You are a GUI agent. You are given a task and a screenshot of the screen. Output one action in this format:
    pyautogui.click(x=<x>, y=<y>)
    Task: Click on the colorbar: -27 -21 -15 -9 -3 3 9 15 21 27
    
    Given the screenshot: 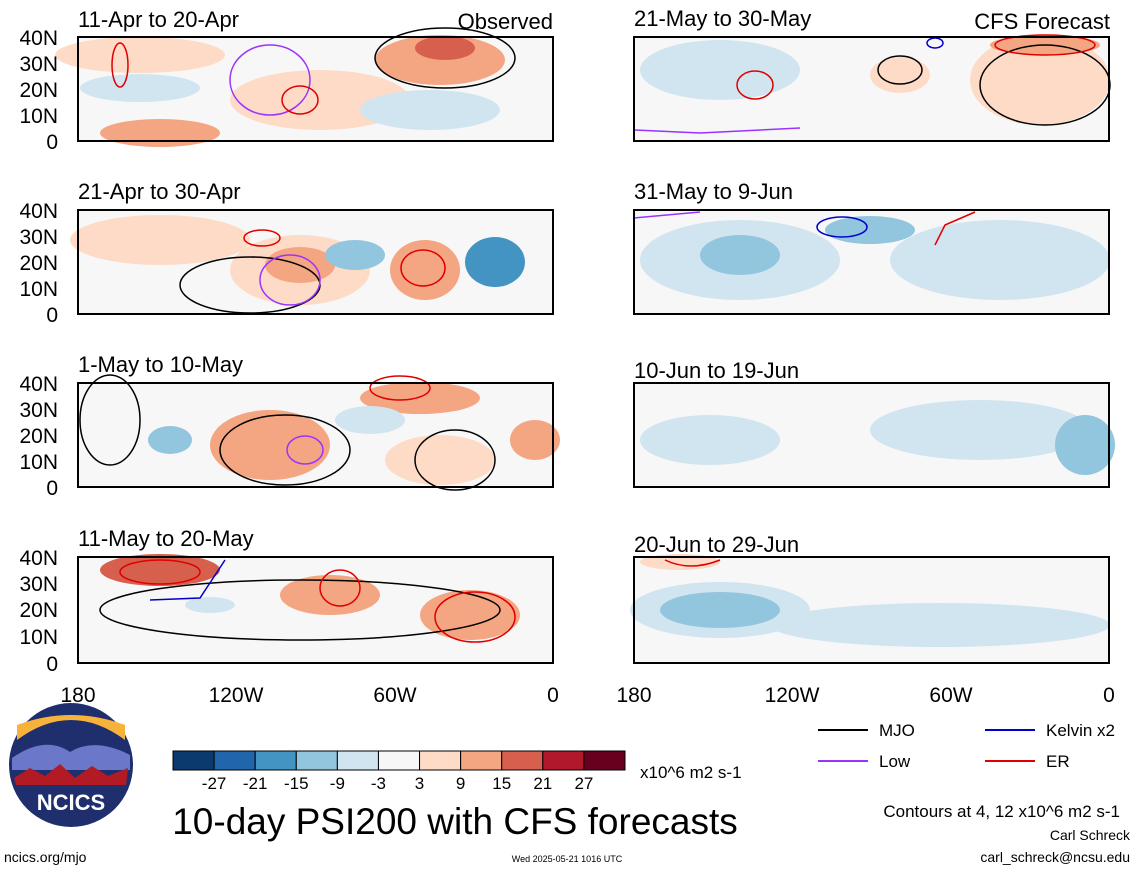 What is the action you would take?
    pyautogui.click(x=399, y=771)
    